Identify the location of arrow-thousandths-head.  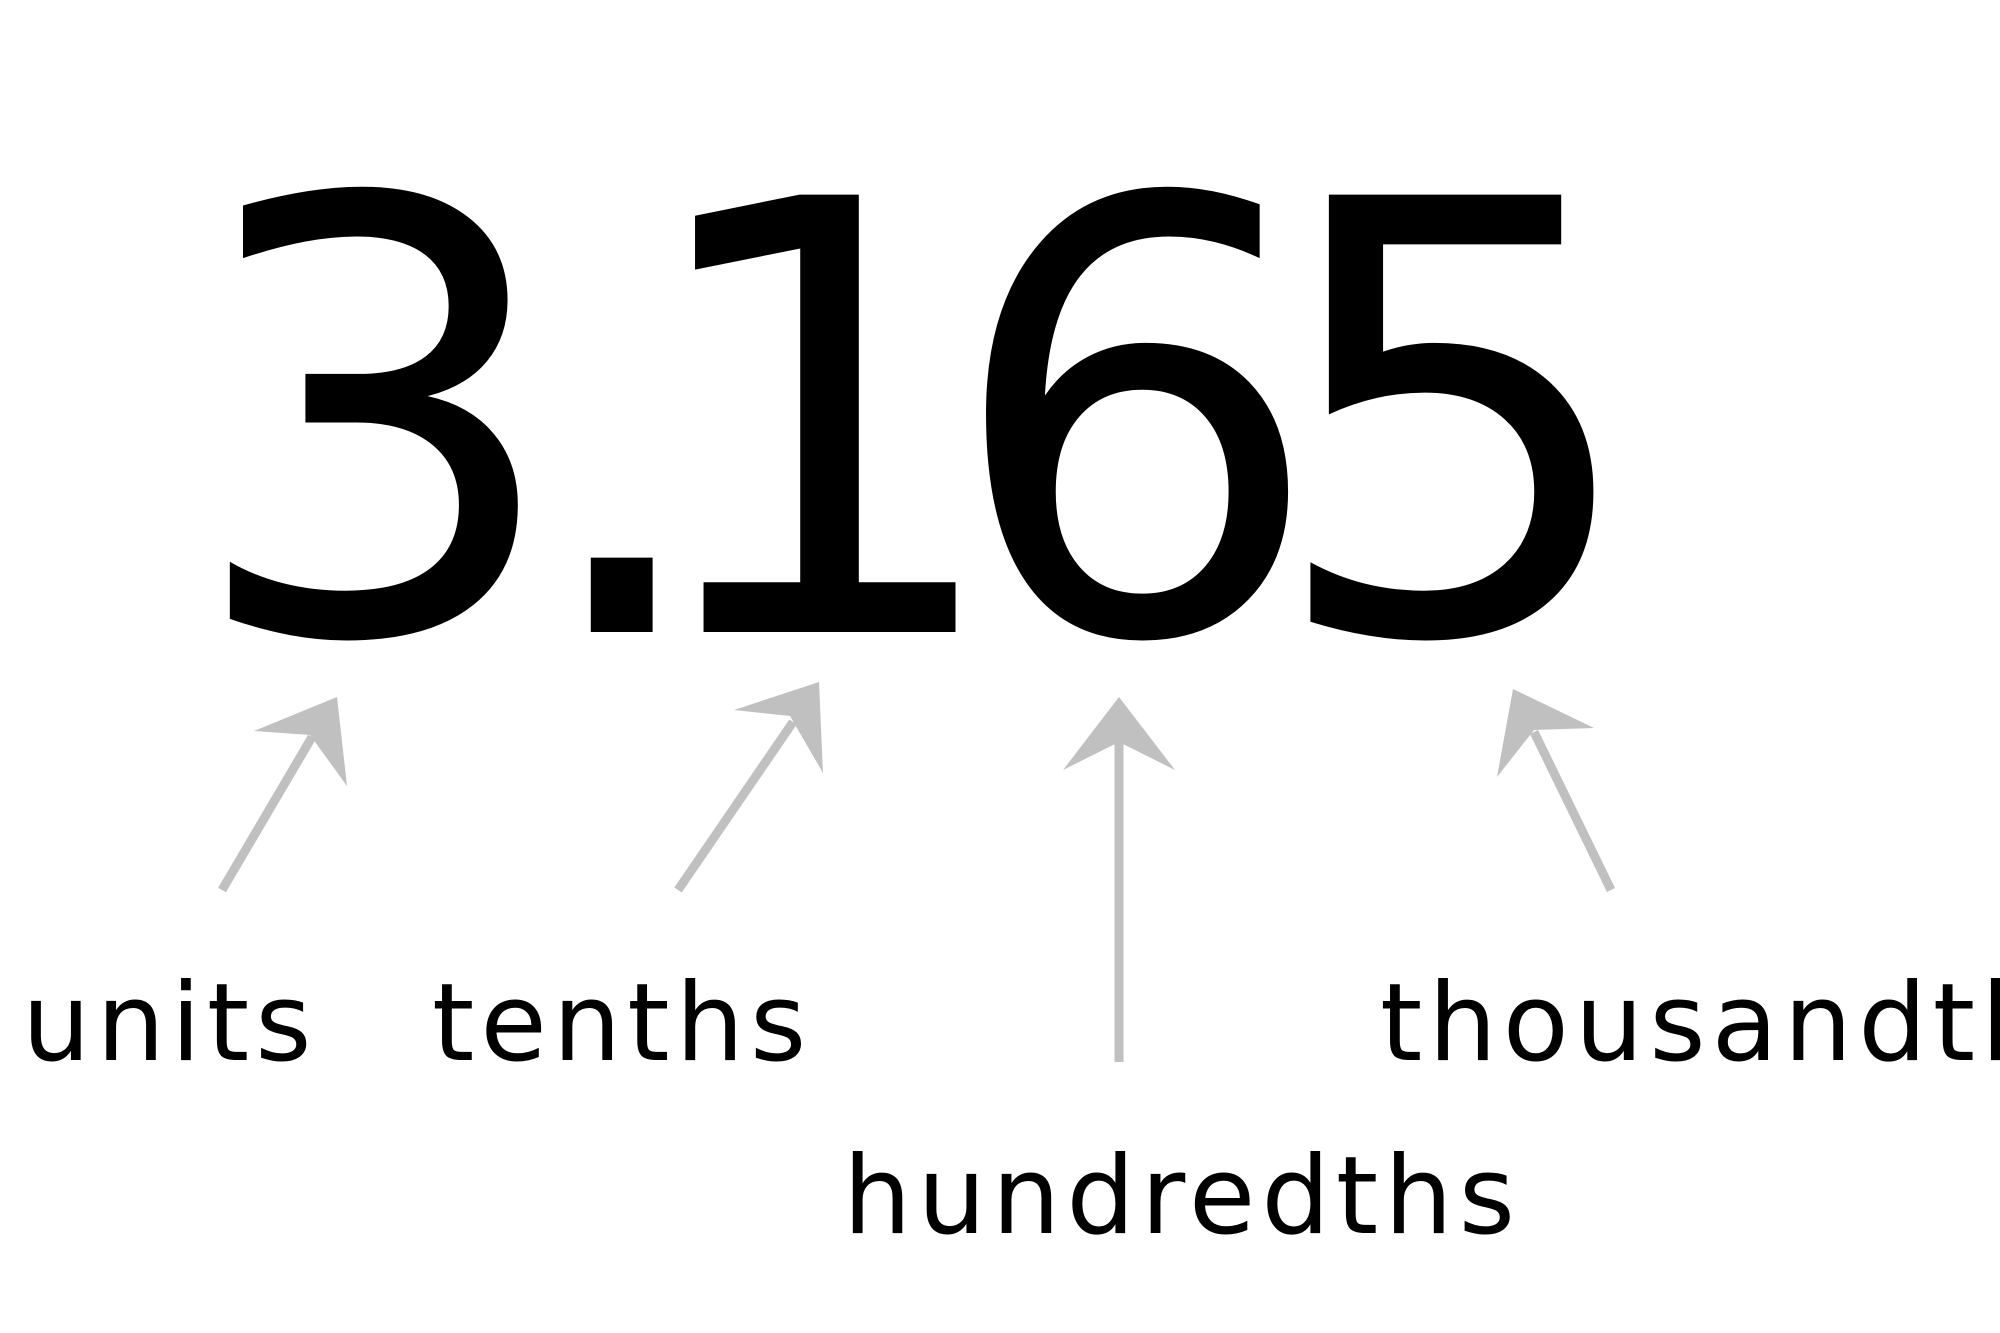
(1545, 733).